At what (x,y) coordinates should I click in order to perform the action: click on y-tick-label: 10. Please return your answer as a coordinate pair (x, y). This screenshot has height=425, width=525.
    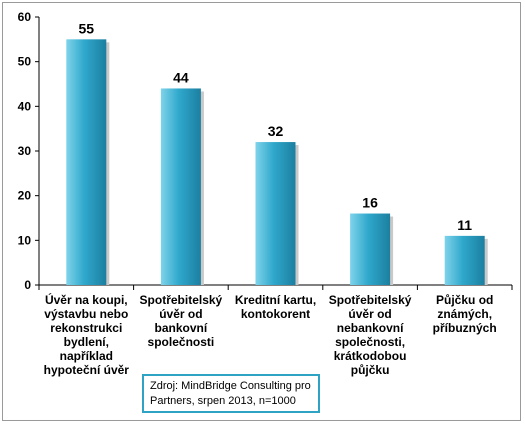
    Looking at the image, I should click on (25, 240).